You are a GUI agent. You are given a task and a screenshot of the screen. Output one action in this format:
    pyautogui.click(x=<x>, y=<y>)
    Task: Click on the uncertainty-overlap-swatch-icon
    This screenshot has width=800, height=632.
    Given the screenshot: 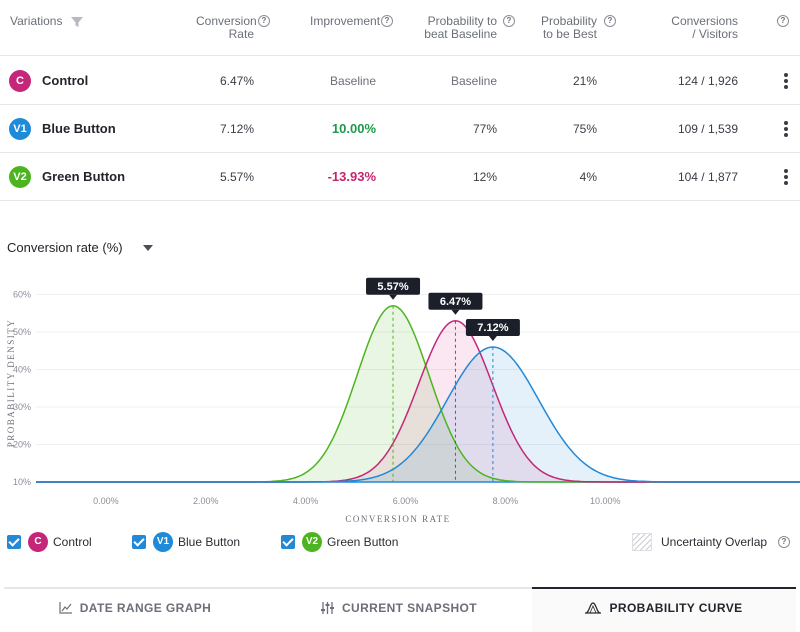 What is the action you would take?
    pyautogui.click(x=642, y=542)
    